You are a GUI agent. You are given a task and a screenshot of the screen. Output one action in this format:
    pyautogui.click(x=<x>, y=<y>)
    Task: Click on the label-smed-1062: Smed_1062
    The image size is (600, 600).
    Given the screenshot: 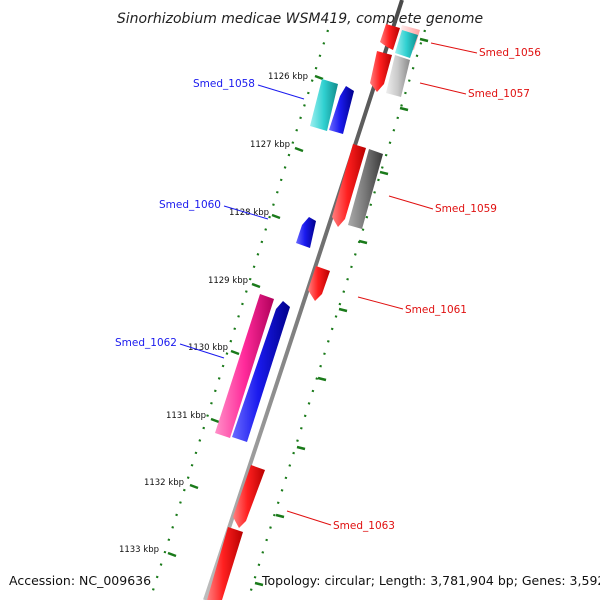 What is the action you would take?
    pyautogui.click(x=146, y=343)
    